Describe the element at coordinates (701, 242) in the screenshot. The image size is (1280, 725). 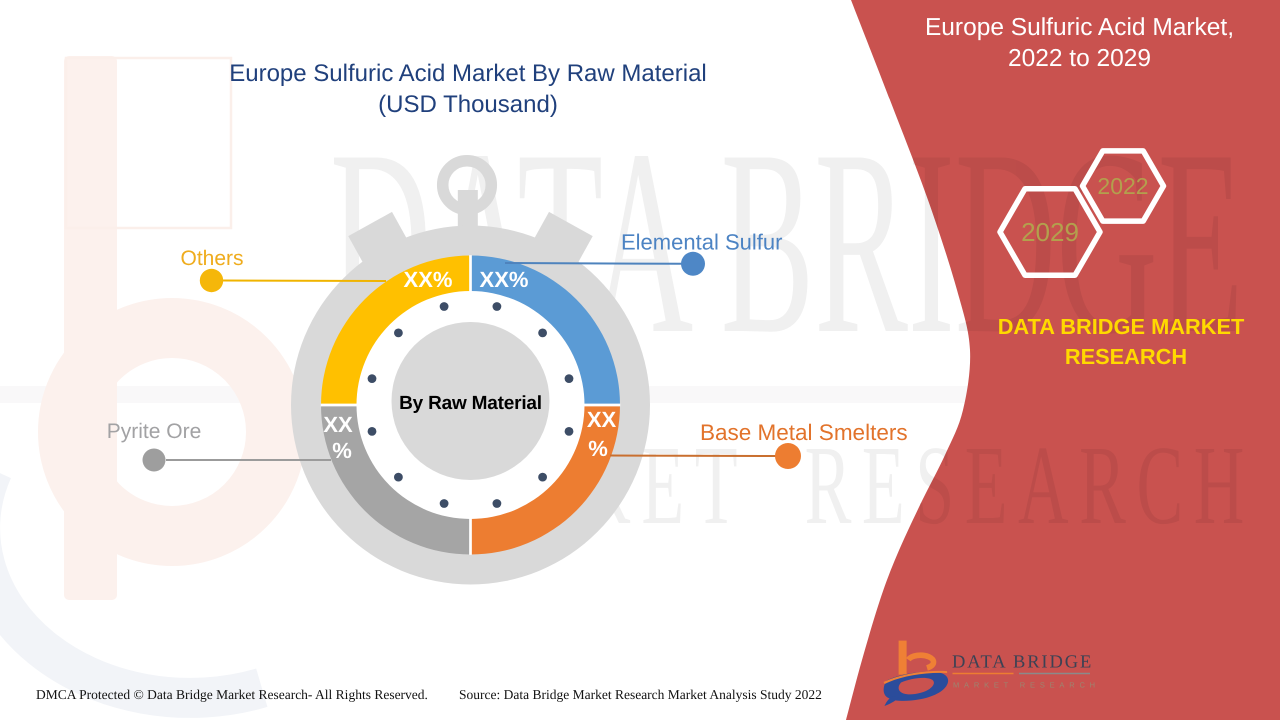
I see `svg-text: Elemental Sulfur` at that location.